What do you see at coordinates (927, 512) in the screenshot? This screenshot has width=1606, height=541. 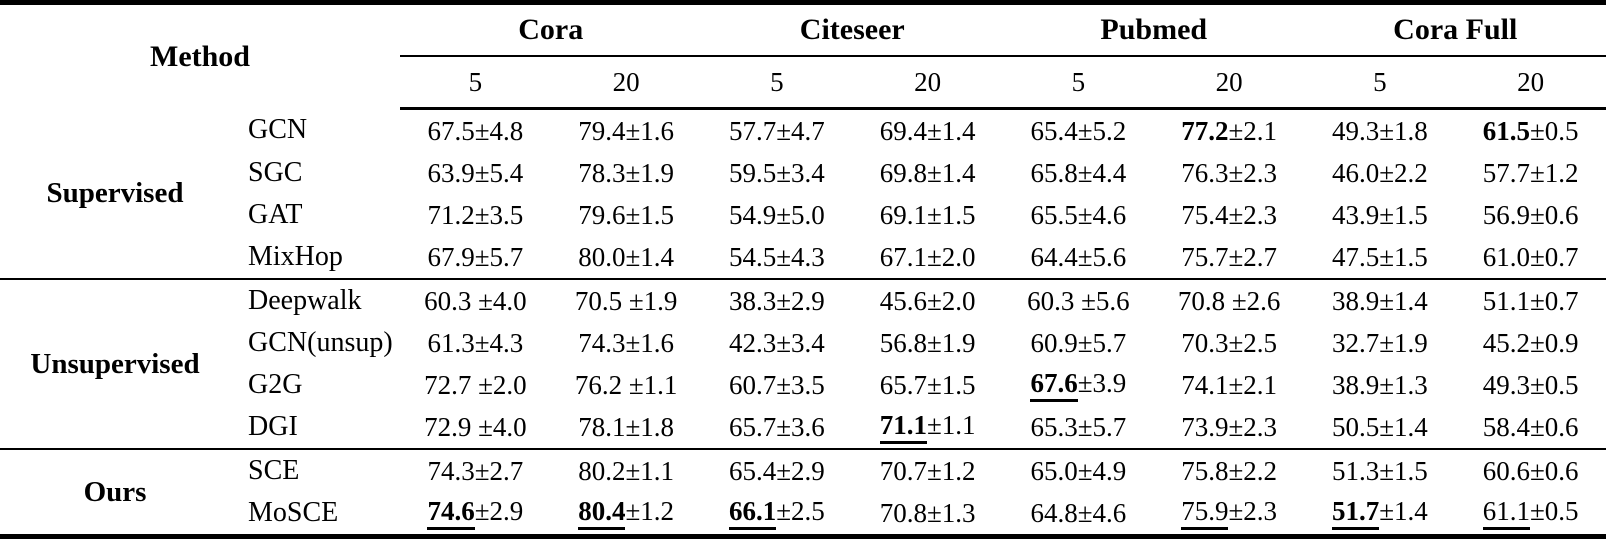 I see `result-cell: 70.8±1.3` at bounding box center [927, 512].